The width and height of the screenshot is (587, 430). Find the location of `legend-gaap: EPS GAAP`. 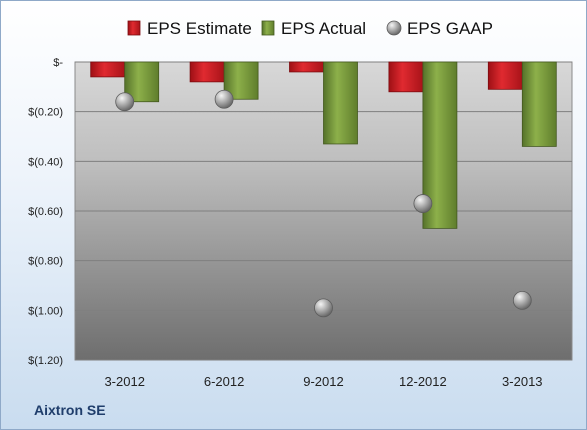

legend-gaap: EPS GAAP is located at coordinates (439, 28).